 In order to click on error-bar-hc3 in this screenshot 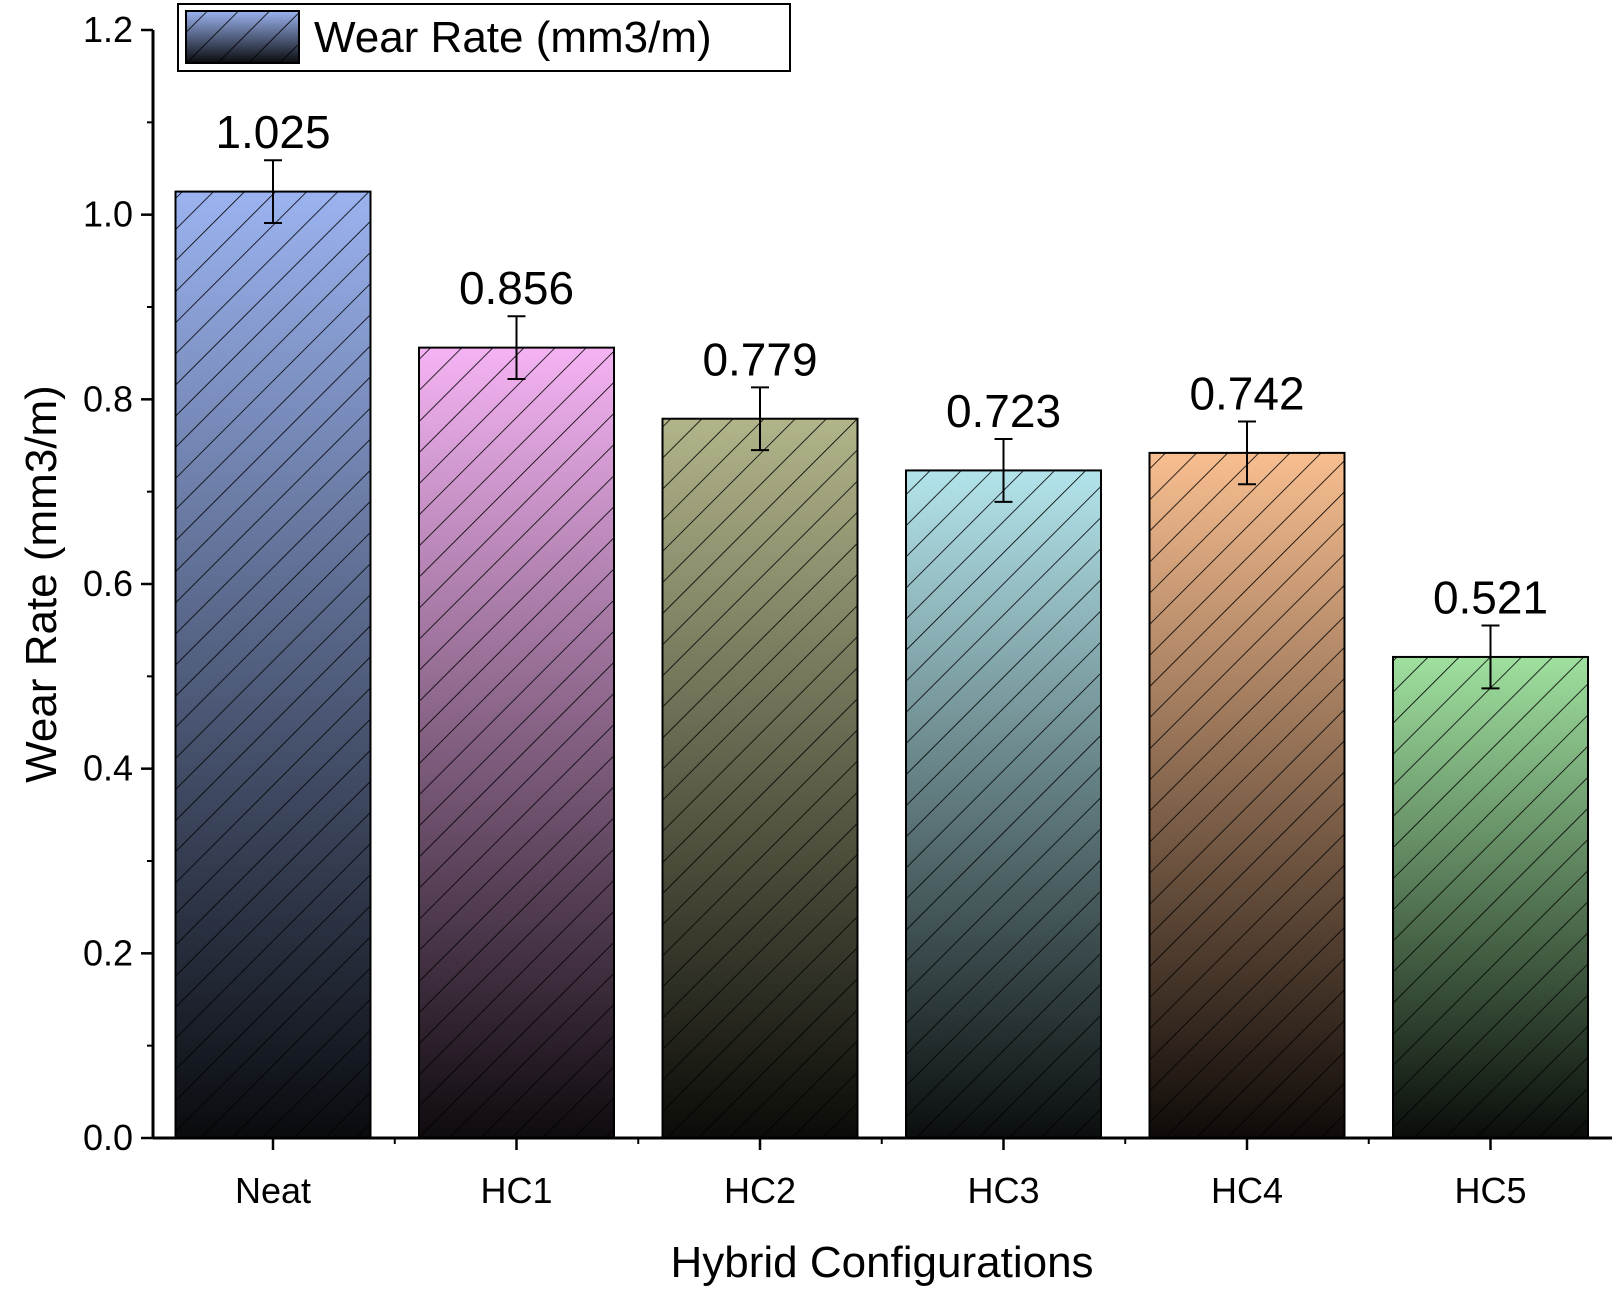, I will do `click(1003, 470)`.